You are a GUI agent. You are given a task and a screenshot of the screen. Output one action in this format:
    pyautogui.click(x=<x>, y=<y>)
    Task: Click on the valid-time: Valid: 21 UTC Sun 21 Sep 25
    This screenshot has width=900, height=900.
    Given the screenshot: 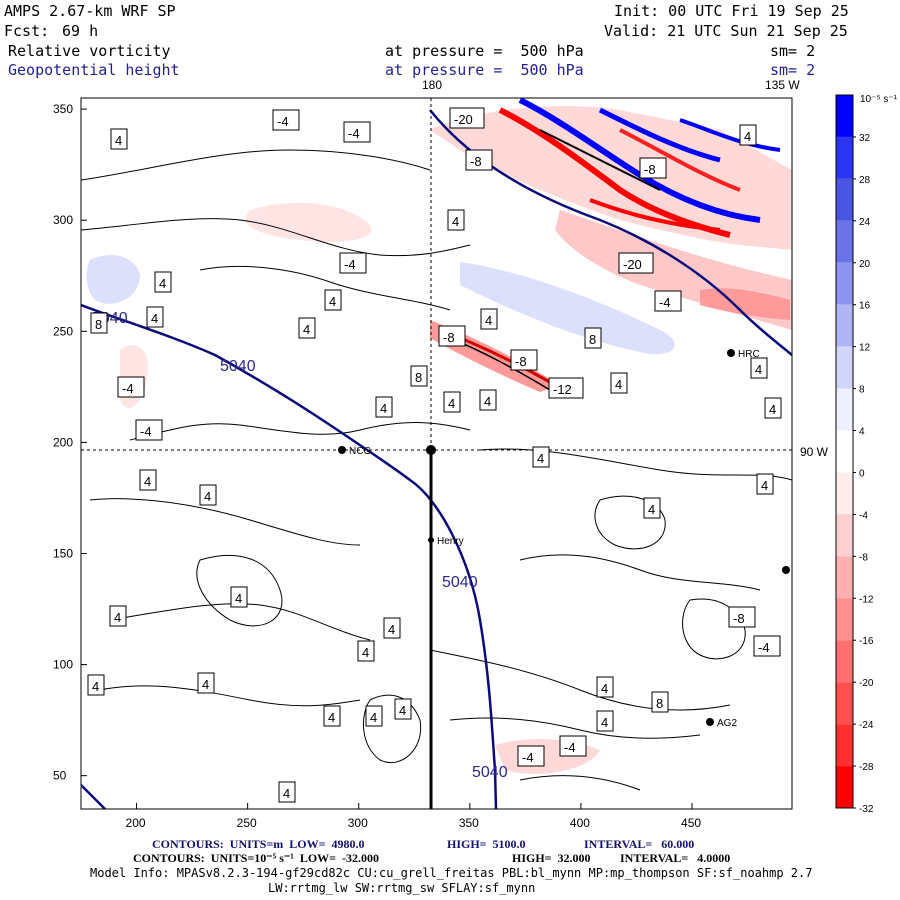 What is the action you would take?
    pyautogui.click(x=726, y=31)
    